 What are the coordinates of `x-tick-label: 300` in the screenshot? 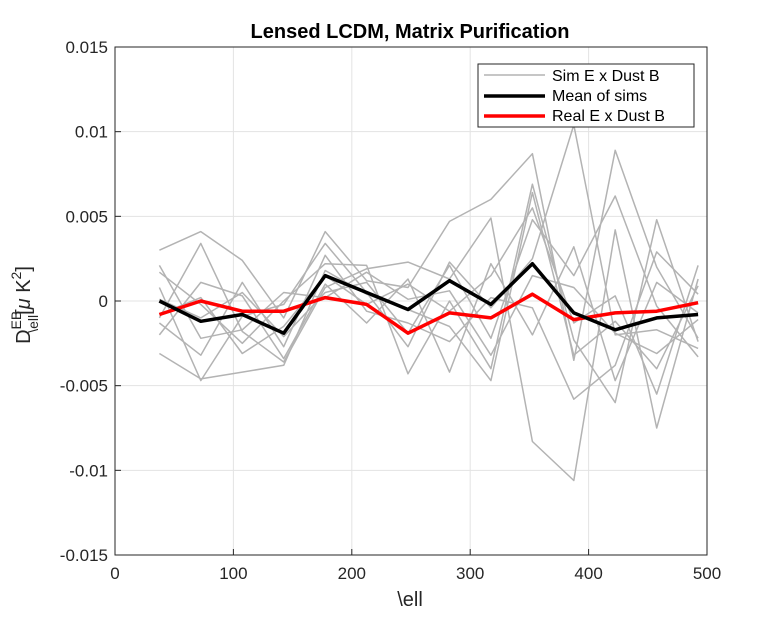 It's located at (470, 573).